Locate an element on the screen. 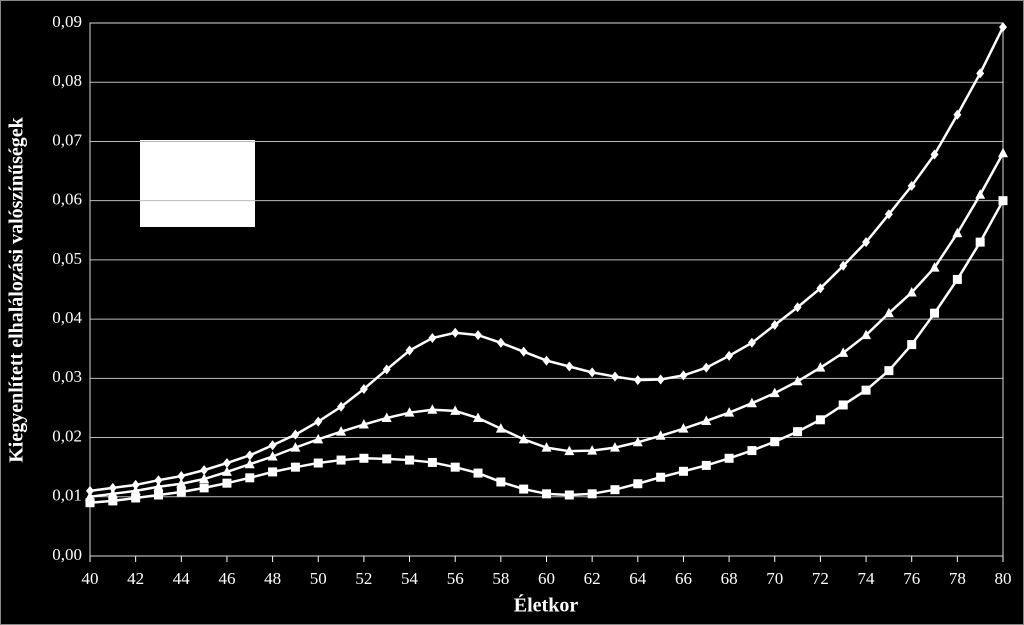  x-tick-label: 52 is located at coordinates (363, 578).